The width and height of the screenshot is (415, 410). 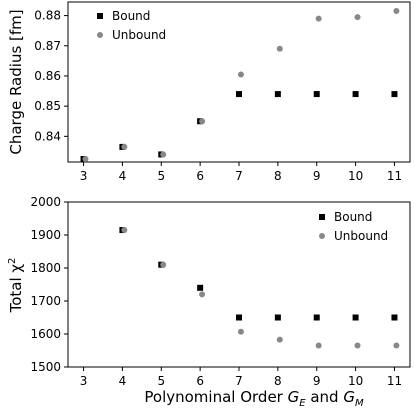 What do you see at coordinates (215, 397) in the screenshot?
I see `x-label-prefix: Polynominal Order` at bounding box center [215, 397].